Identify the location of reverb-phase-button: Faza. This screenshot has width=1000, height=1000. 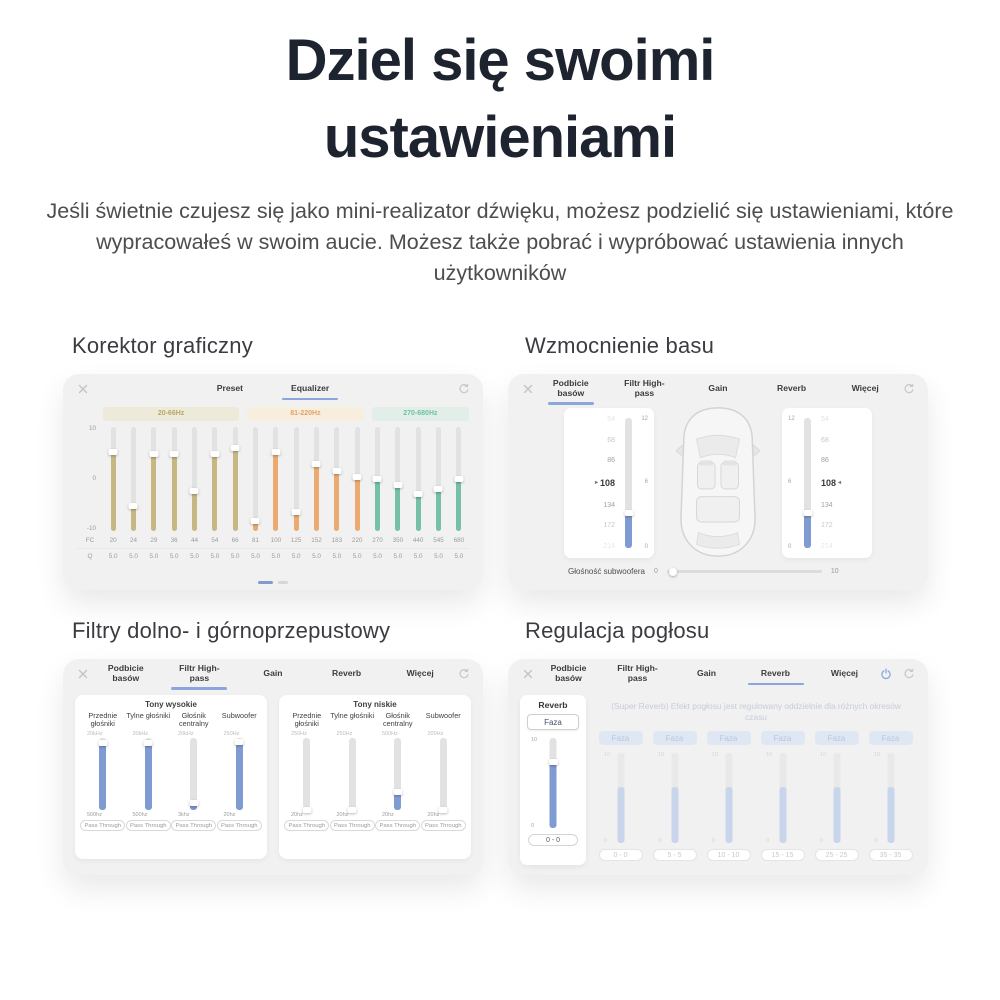
(553, 722).